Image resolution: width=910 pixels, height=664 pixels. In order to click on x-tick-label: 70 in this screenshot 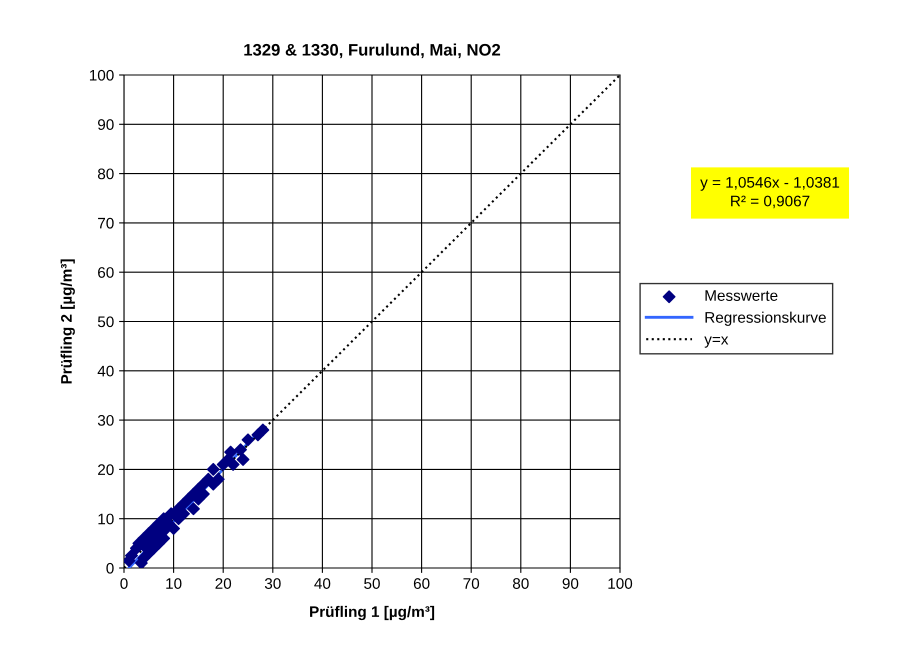, I will do `click(471, 583)`.